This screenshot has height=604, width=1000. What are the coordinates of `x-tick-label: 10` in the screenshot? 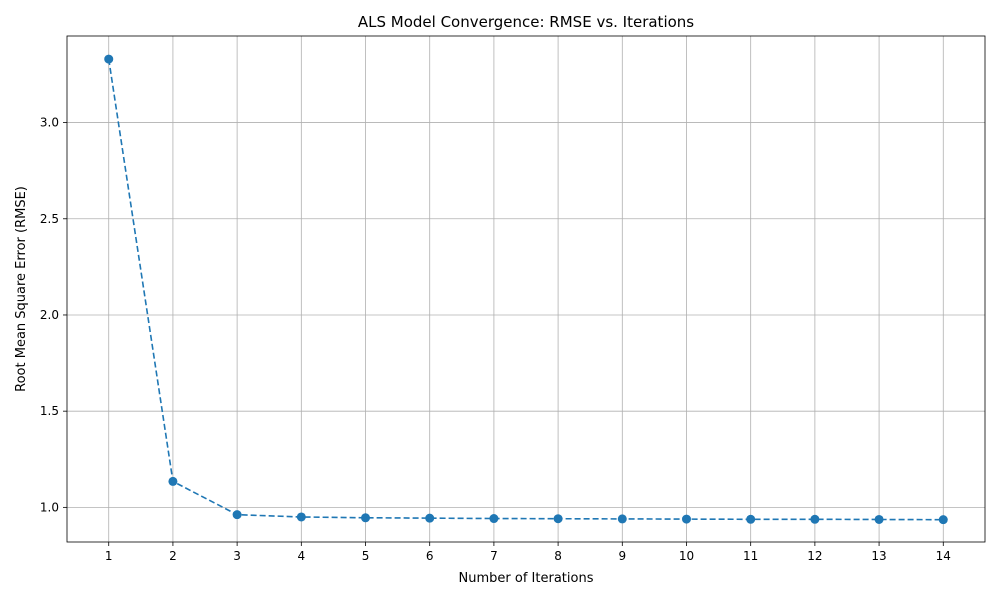 It's located at (686, 556).